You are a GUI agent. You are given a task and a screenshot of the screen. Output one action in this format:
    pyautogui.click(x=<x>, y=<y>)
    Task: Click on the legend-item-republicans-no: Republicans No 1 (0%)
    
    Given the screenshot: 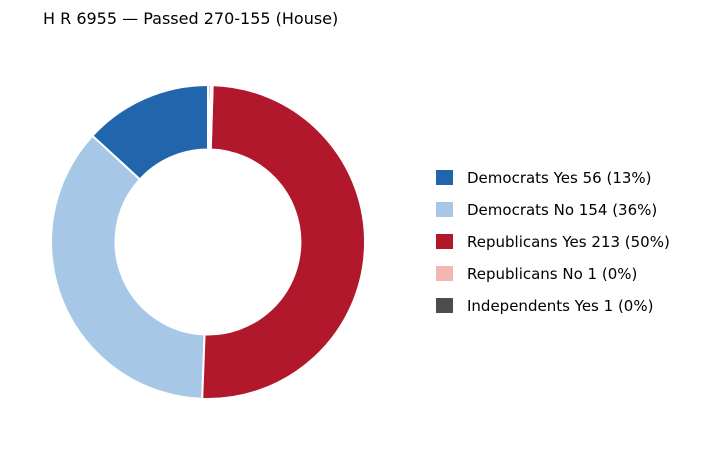 What is the action you would take?
    pyautogui.click(x=536, y=274)
    